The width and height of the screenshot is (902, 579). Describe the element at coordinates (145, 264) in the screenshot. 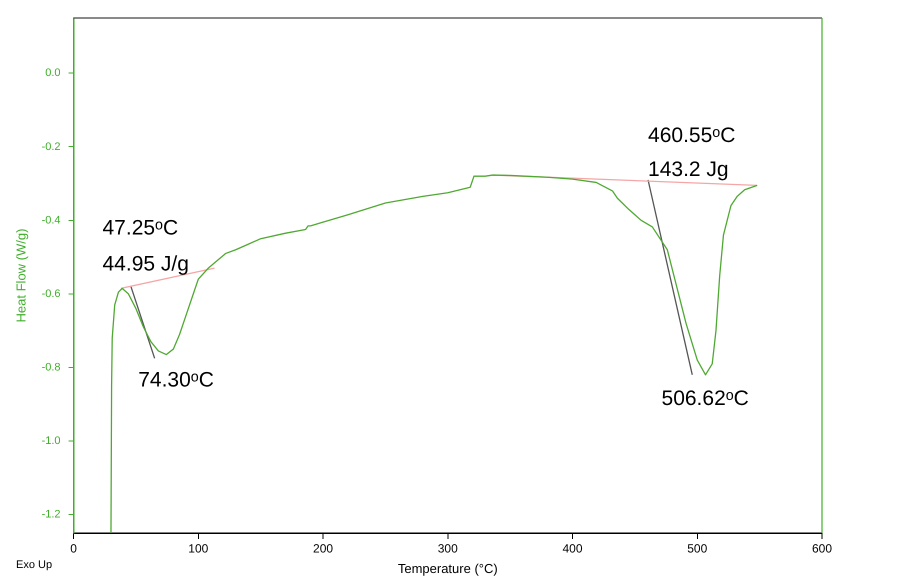

I see `annotation: 44.95 J/g` at that location.